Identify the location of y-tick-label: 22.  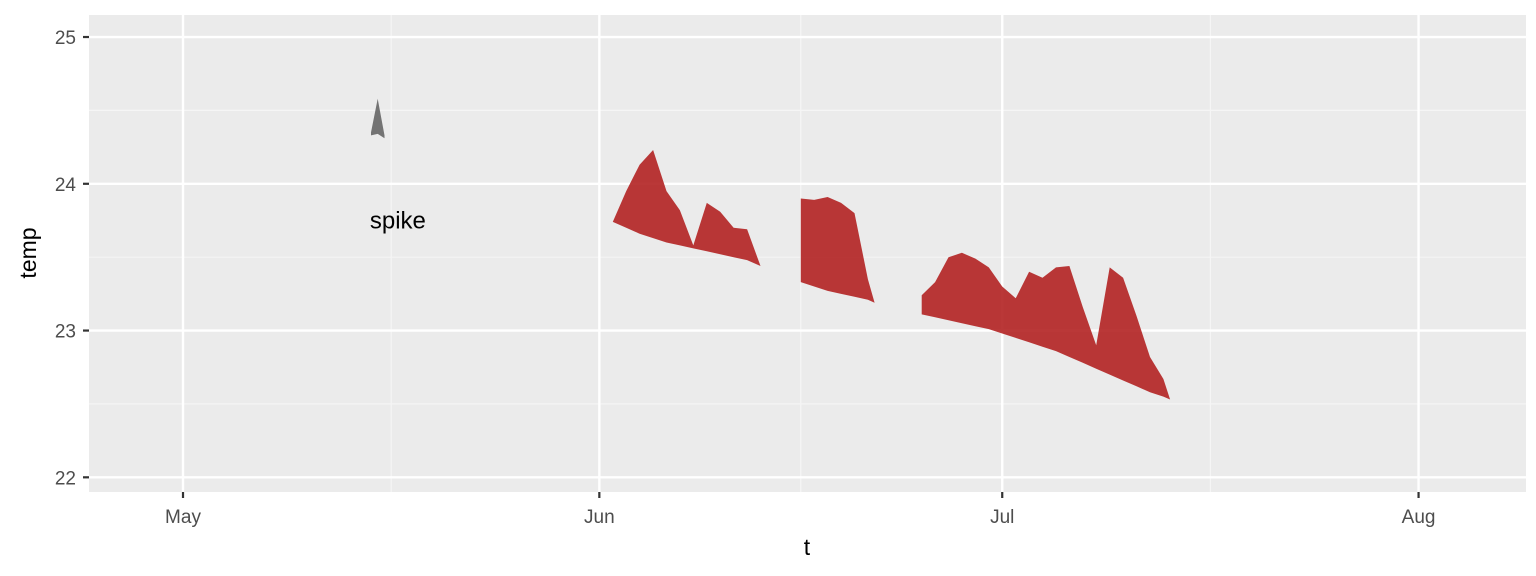
(65, 478).